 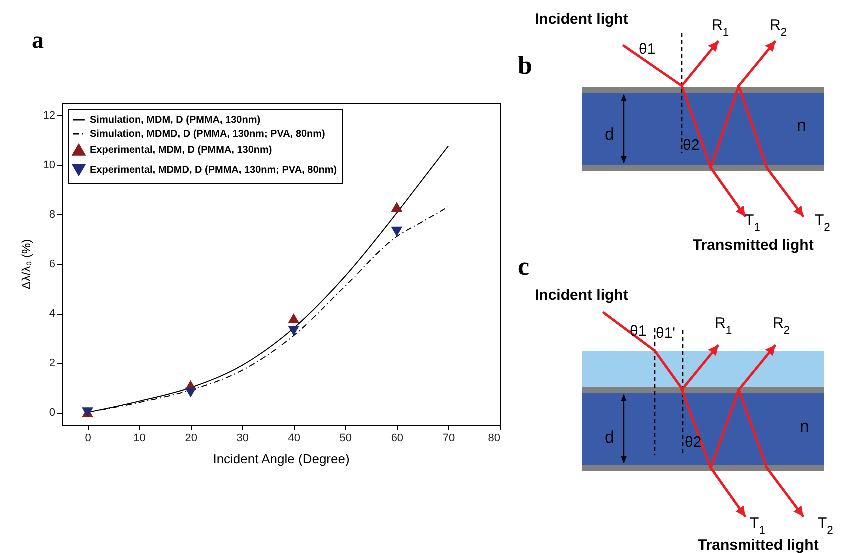 I want to click on x-tick-label: 60, so click(x=397, y=438).